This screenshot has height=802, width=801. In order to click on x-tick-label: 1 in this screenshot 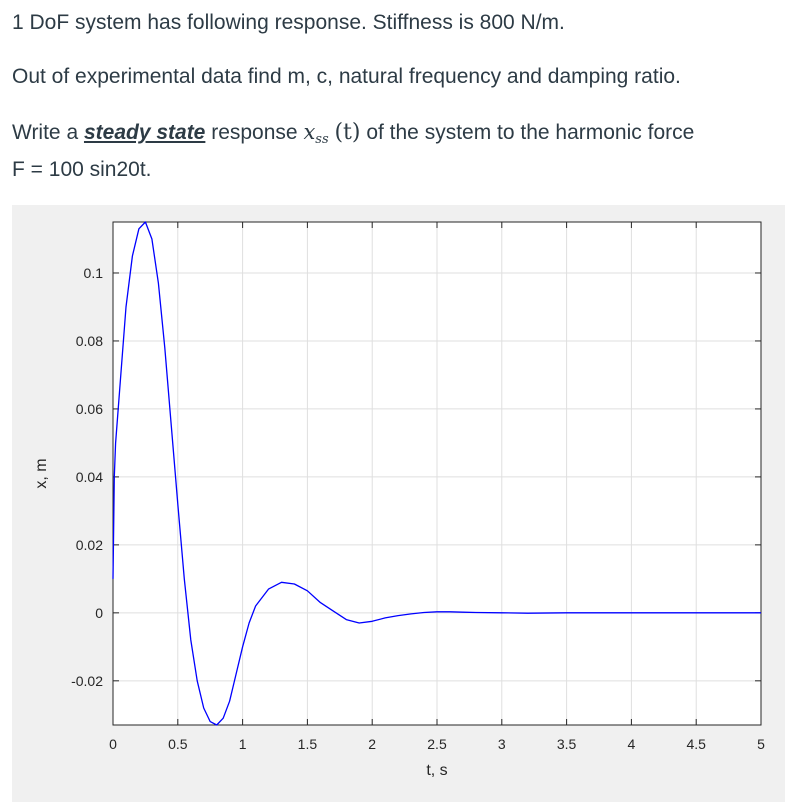, I will do `click(243, 744)`.